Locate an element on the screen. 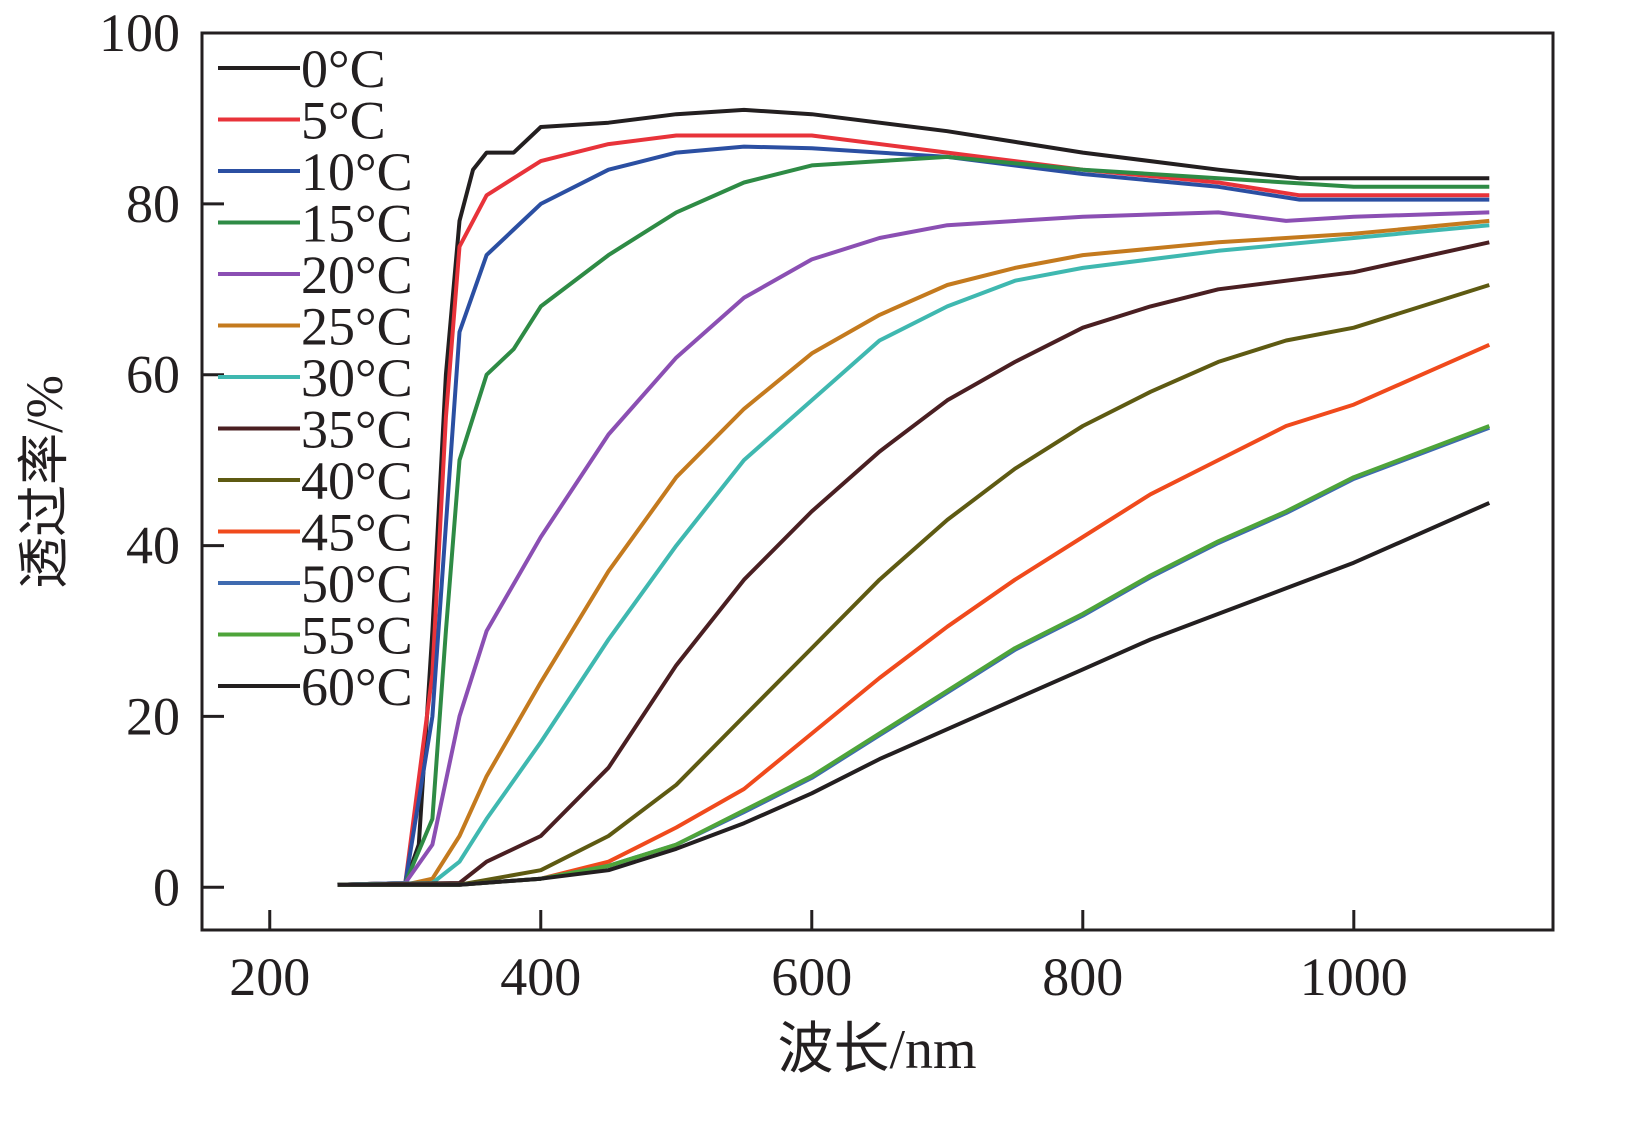 The width and height of the screenshot is (1638, 1135). legend-label: 60°C is located at coordinates (357, 687).